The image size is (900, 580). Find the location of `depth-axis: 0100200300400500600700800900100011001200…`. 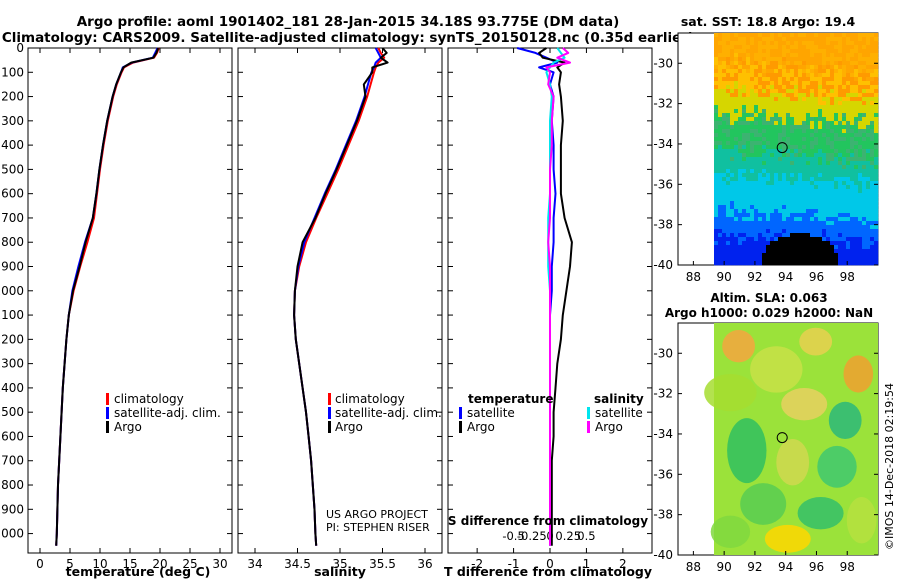

depth-axis: 0100200300400500600700800900100011001200… is located at coordinates (12, 291).